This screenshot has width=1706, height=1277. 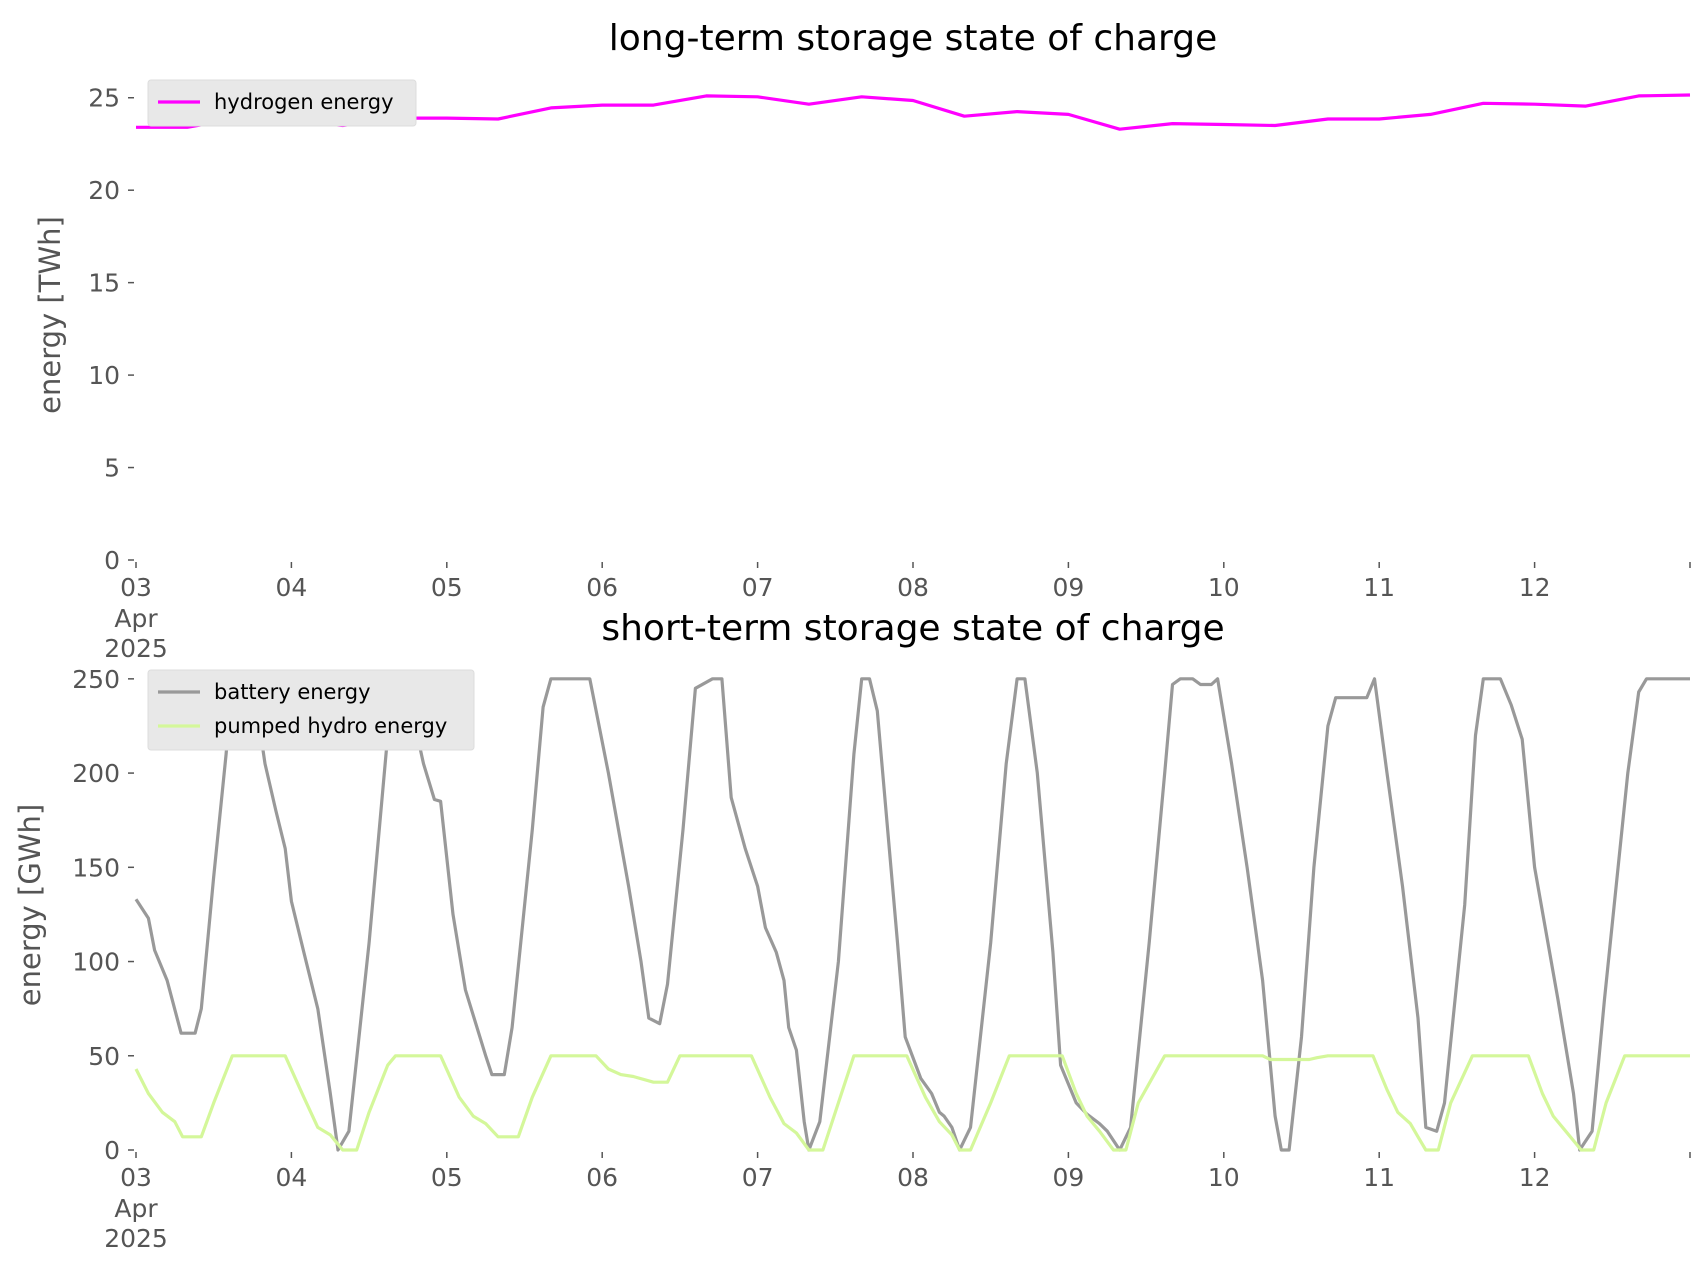 What do you see at coordinates (50, 315) in the screenshot?
I see `y-axis-label: energy [TWh]` at bounding box center [50, 315].